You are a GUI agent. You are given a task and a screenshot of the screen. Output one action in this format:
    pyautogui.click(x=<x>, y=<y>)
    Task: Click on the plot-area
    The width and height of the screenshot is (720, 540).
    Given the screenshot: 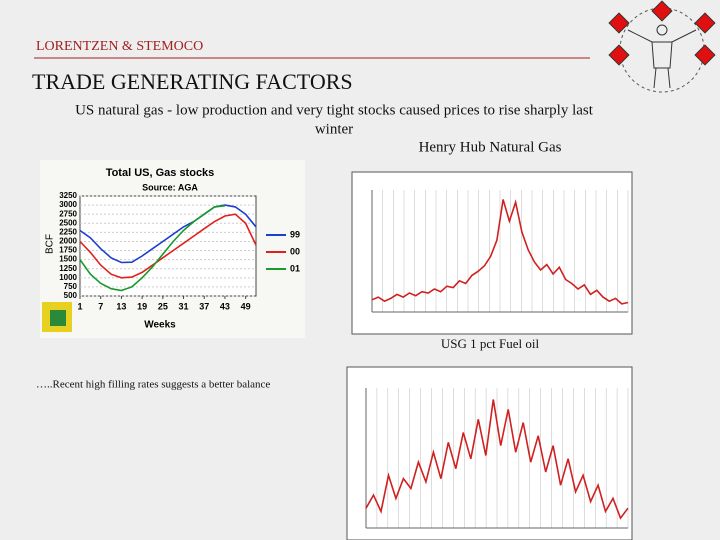 What is the action you would take?
    pyautogui.click(x=168, y=246)
    